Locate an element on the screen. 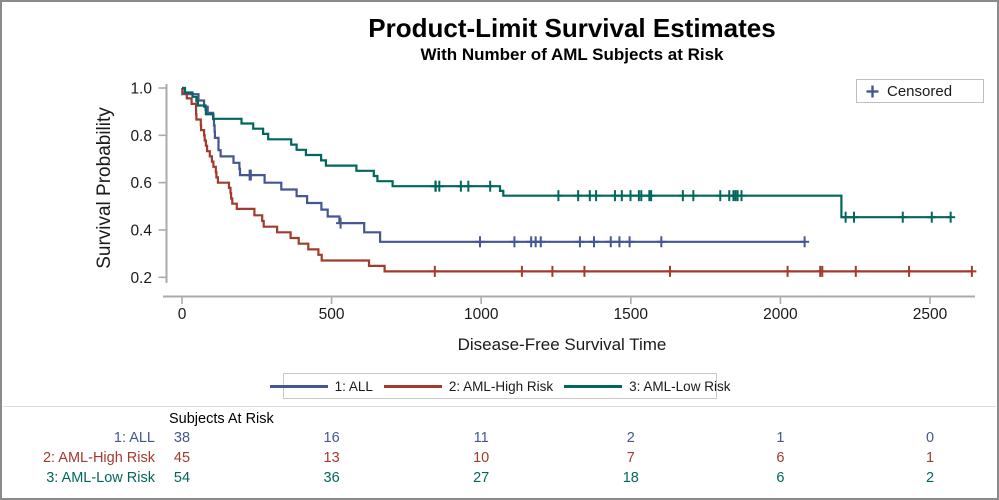 This screenshot has height=500, width=999. legend-entry-2: 2: AML-High Risk is located at coordinates (468, 386).